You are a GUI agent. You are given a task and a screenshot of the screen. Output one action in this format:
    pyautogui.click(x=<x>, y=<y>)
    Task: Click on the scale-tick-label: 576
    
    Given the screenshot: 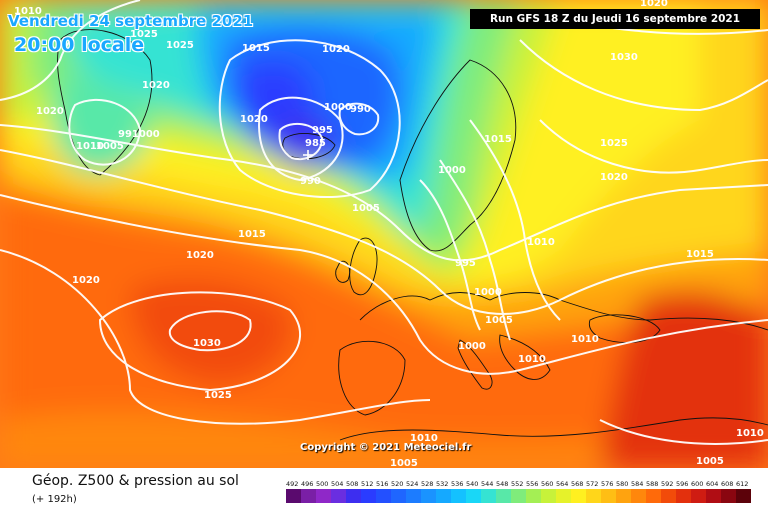 What is the action you would take?
    pyautogui.click(x=607, y=484)
    